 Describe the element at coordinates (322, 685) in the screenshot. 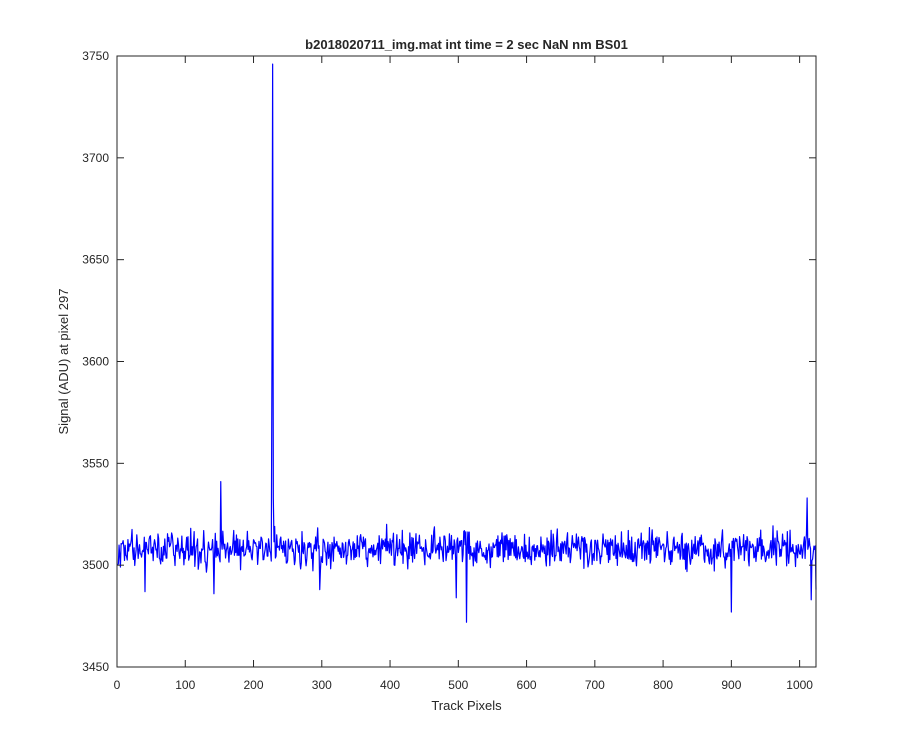

I see `x-tick-label: 300` at that location.